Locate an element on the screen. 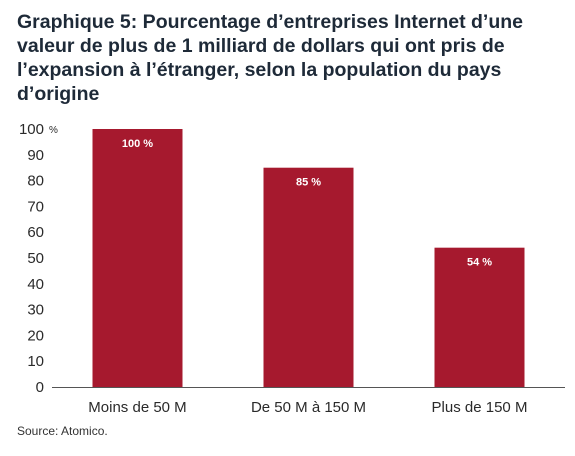  x-tick-label: De 50 M à 150 M is located at coordinates (308, 407).